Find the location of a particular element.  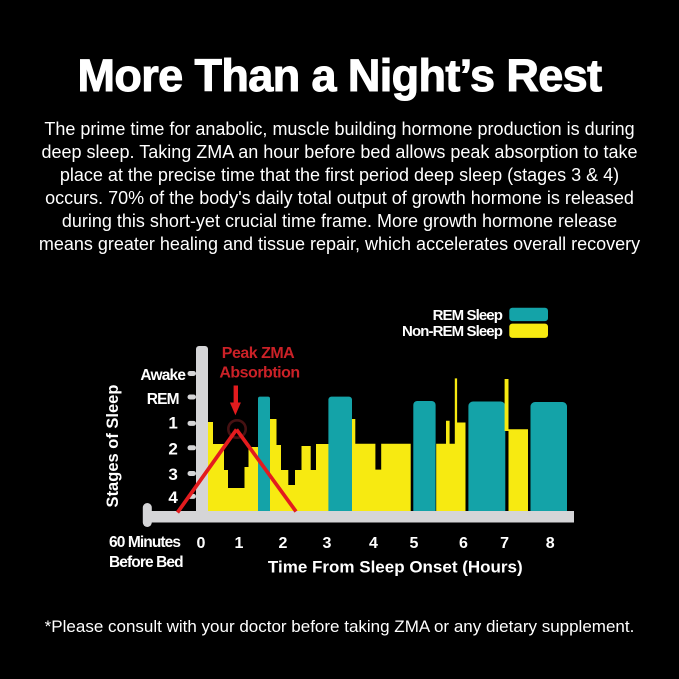

svg-text: Non-REM Sleep is located at coordinates (452, 331).